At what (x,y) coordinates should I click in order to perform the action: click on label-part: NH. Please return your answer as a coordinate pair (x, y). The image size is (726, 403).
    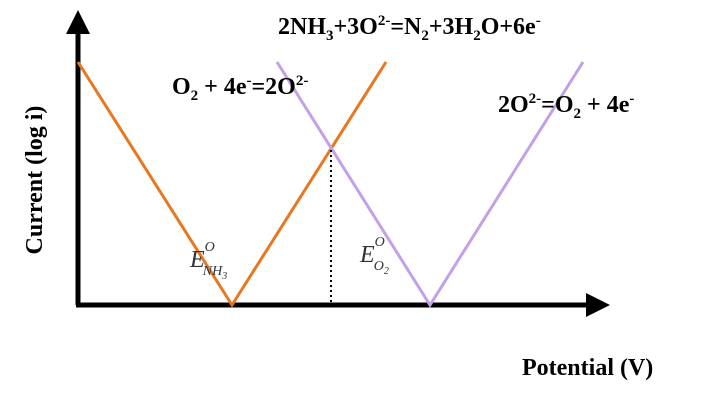
    Looking at the image, I should click on (212, 271).